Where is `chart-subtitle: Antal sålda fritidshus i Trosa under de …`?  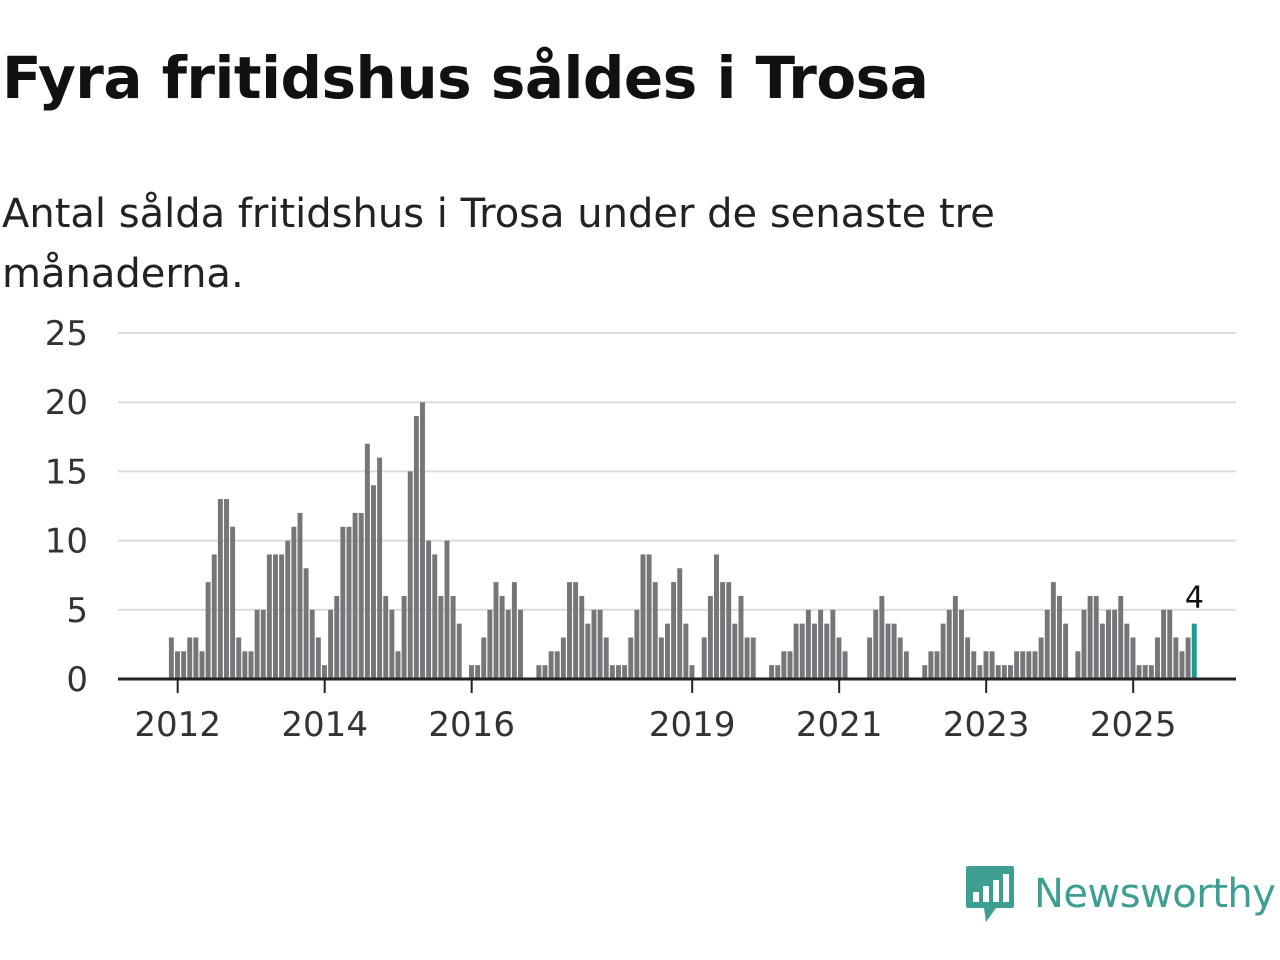
chart-subtitle: Antal sålda fritidshus i Trosa under de … is located at coordinates (498, 244).